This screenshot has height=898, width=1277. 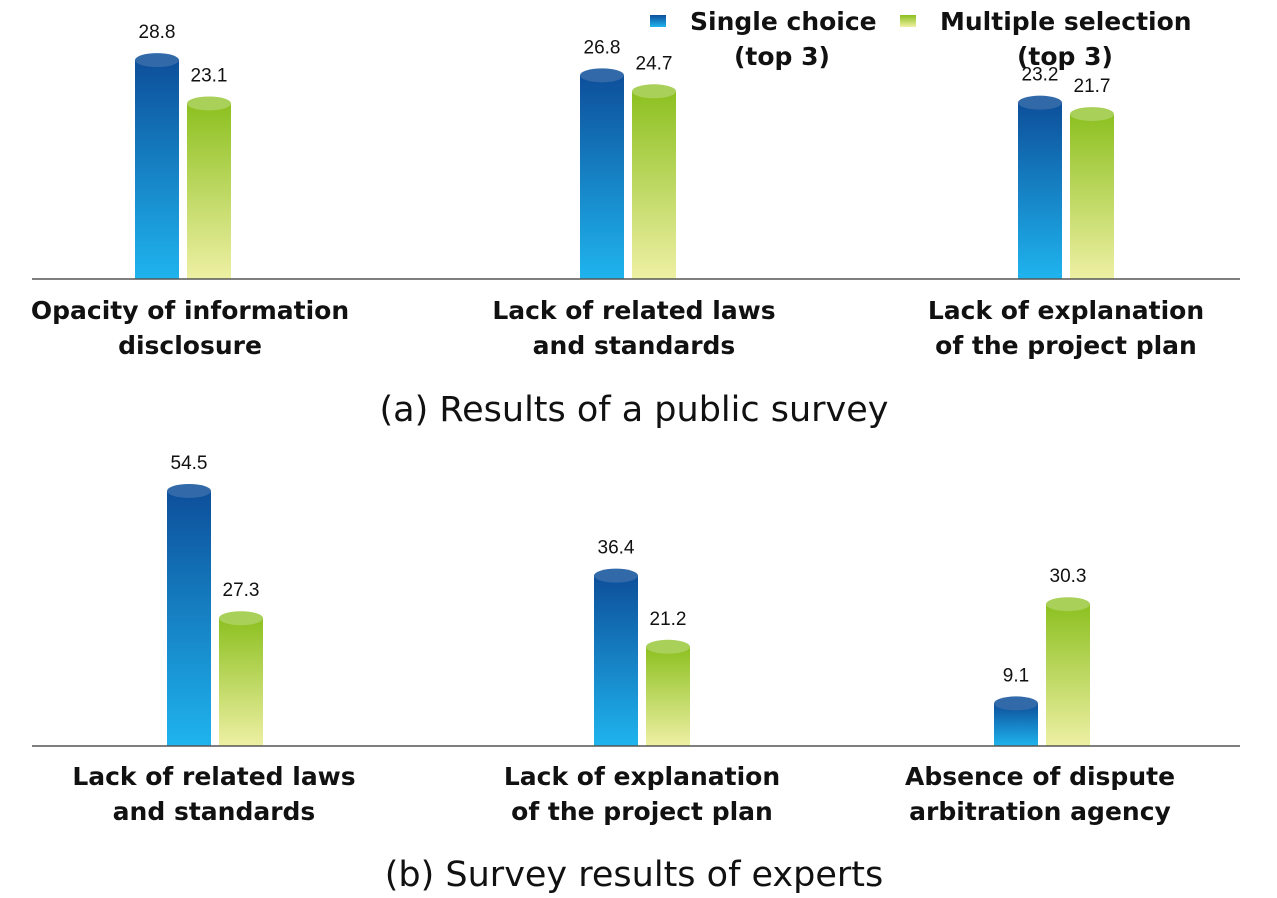 What do you see at coordinates (654, 63) in the screenshot?
I see `panel-a-cat2-multiple-value-label: 24.7` at bounding box center [654, 63].